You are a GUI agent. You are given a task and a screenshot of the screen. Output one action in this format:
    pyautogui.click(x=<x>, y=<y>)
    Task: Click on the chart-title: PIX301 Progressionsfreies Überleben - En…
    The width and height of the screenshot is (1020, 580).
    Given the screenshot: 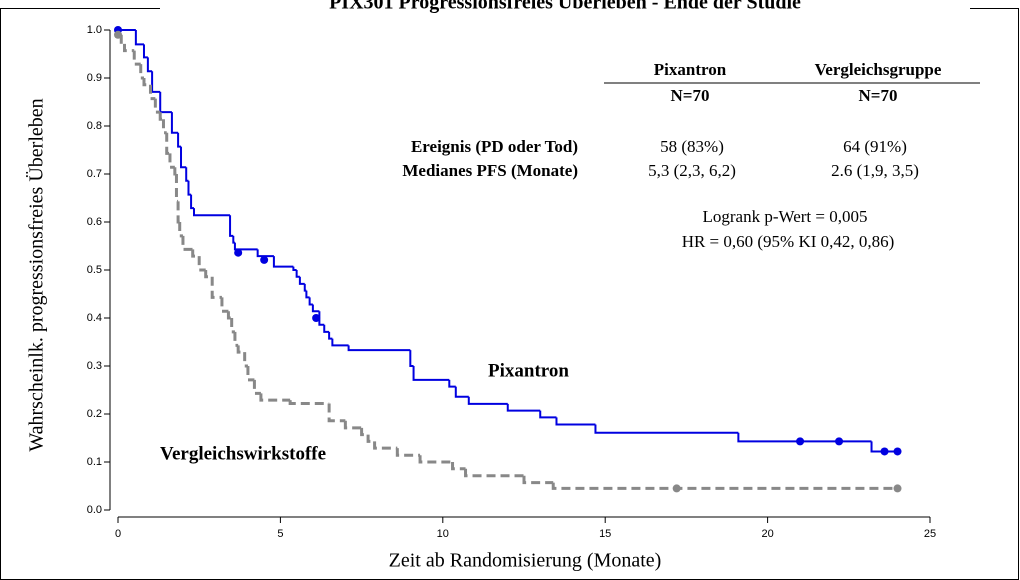 What is the action you would take?
    pyautogui.click(x=565, y=7)
    